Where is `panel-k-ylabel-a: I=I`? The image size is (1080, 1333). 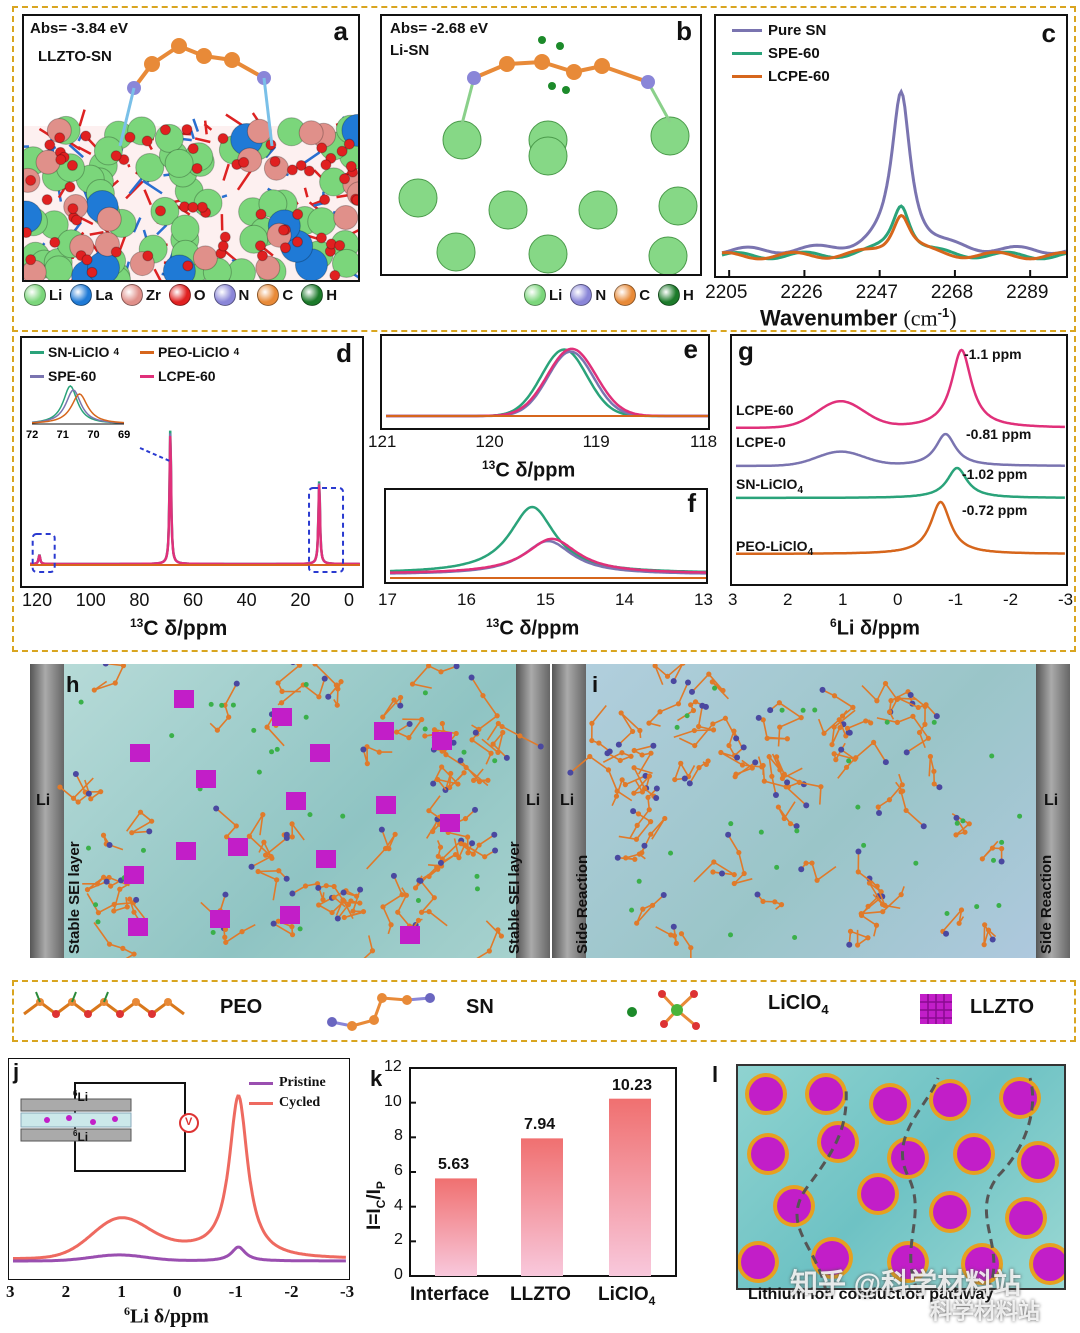
panel-k-ylabel-a: I=I is located at coordinates (374, 1219).